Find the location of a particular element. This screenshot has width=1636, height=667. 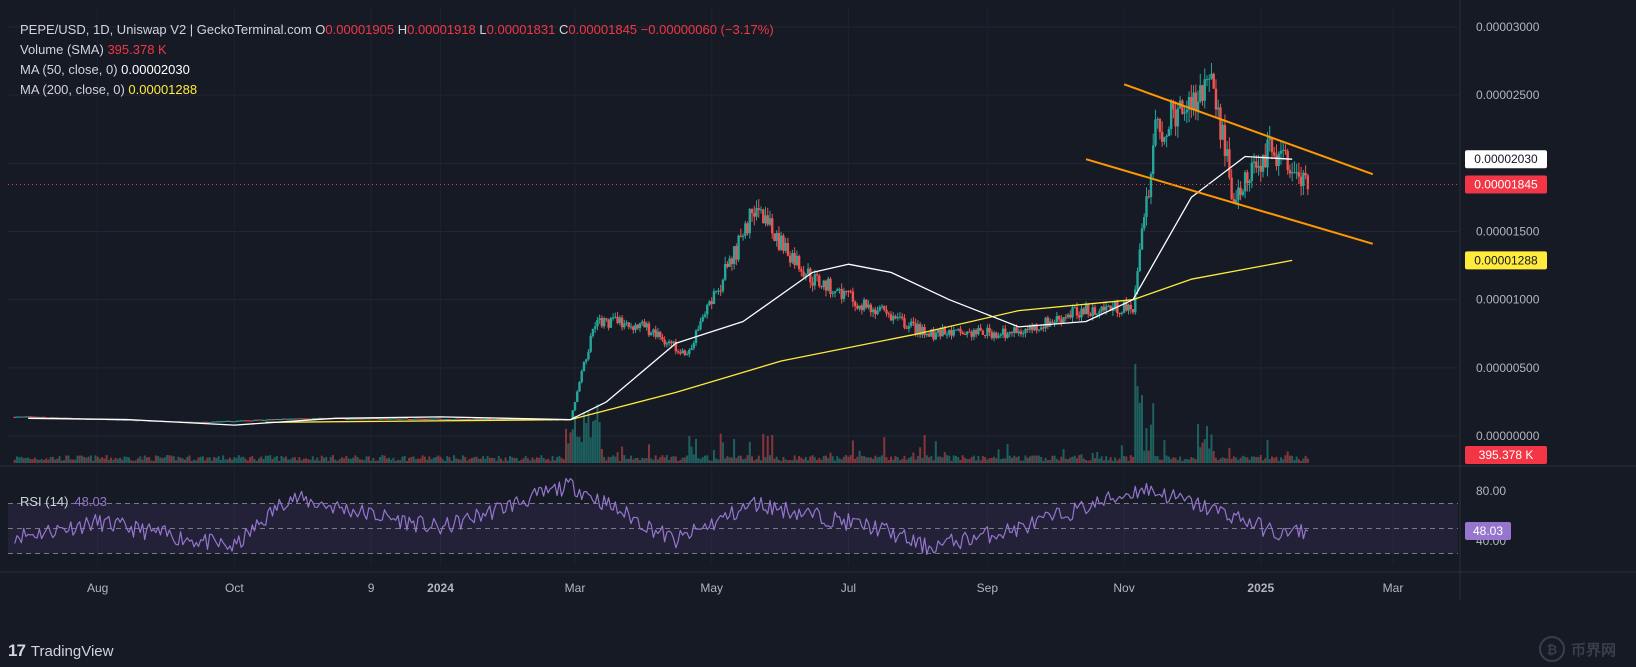

price-tick-label: 0.00003000 is located at coordinates (1508, 27).